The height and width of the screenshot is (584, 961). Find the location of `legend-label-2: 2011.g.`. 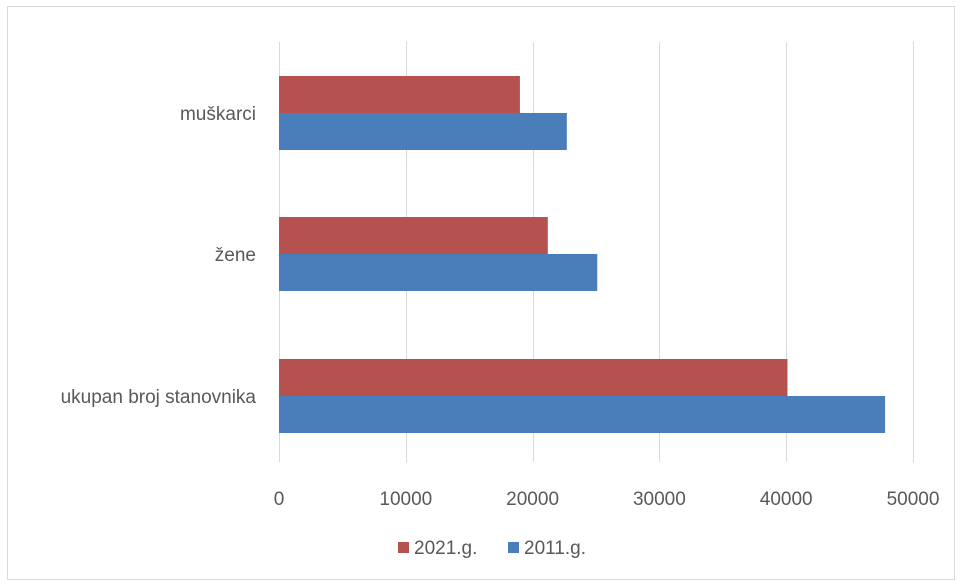

legend-label-2: 2011.g. is located at coordinates (555, 548).